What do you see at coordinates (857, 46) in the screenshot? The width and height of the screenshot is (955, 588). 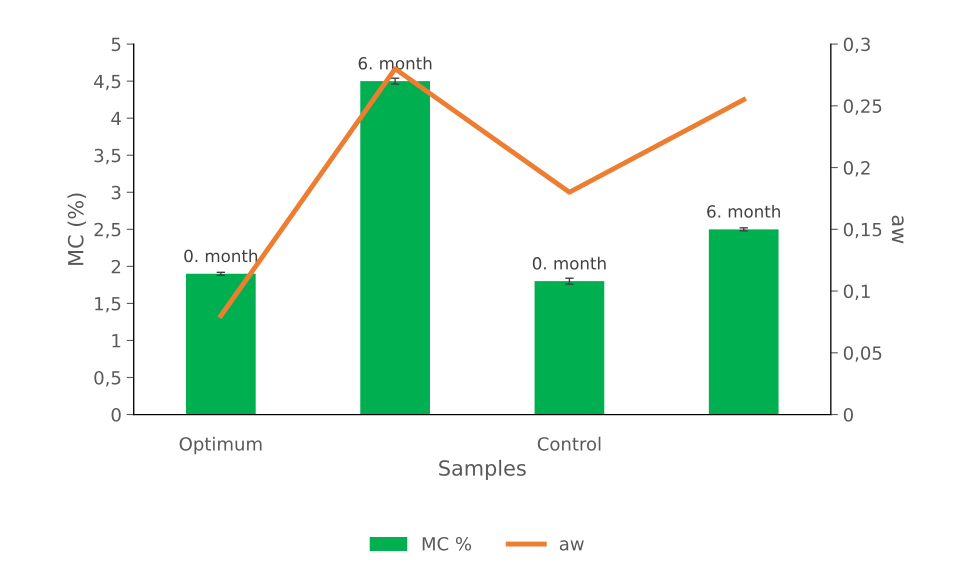 I see `y2-tick-label: 0,3` at bounding box center [857, 46].